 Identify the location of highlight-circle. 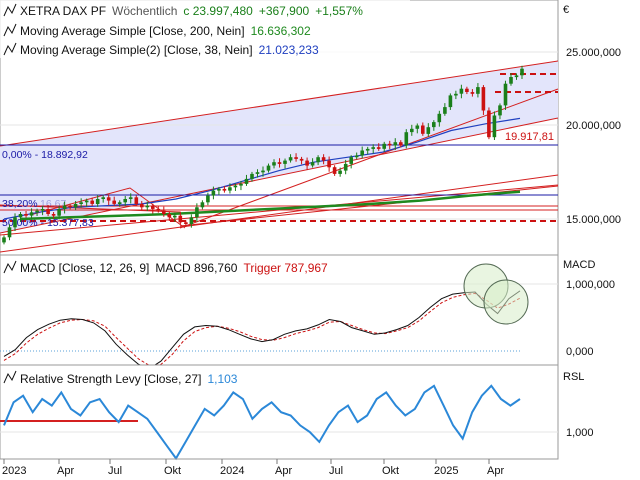
(506, 302).